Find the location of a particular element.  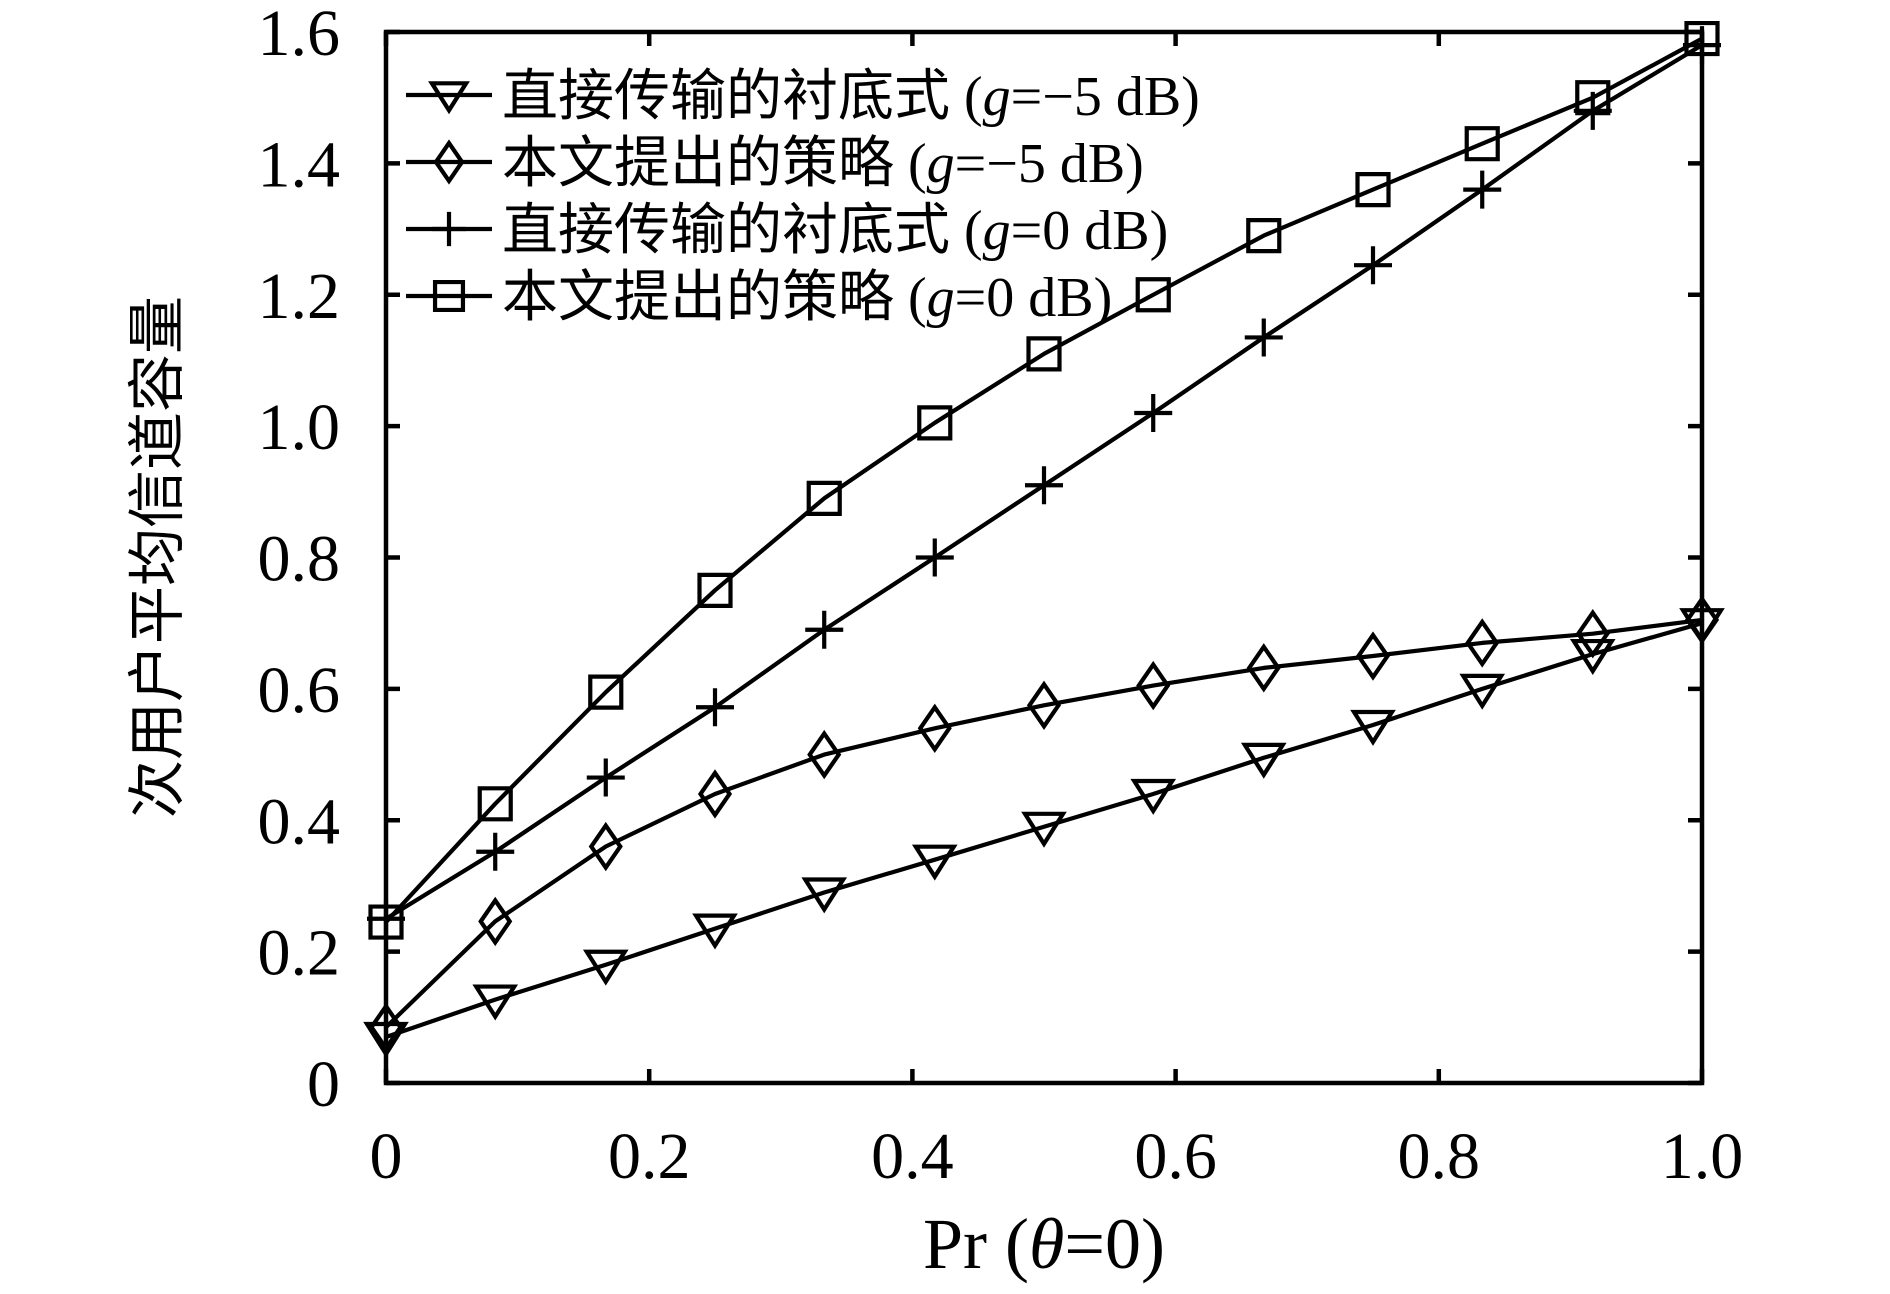

legend-label-direct-underlay-g0: 直接传输的衬底式 (g=0 dB) is located at coordinates (835, 231).